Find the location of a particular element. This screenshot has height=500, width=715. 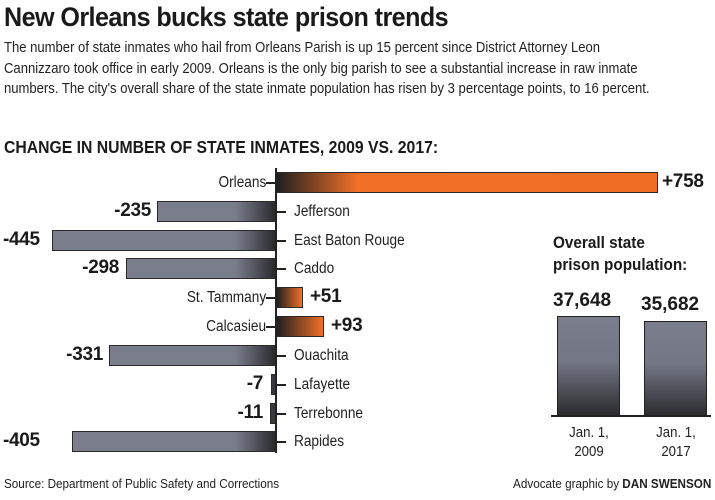

chart-row-calcasieu: Calcasieu +93 is located at coordinates (357, 326).